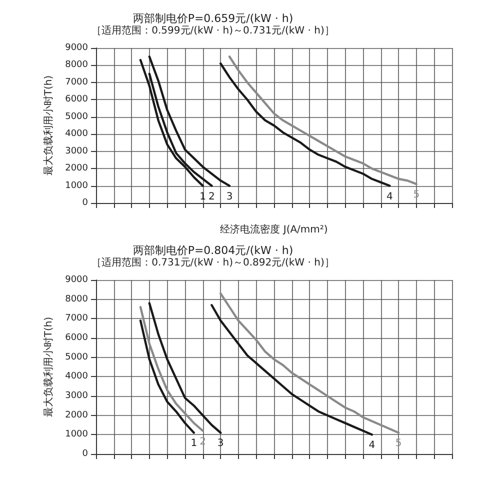 The image size is (480, 480). I want to click on series-label: 2, so click(211, 196).